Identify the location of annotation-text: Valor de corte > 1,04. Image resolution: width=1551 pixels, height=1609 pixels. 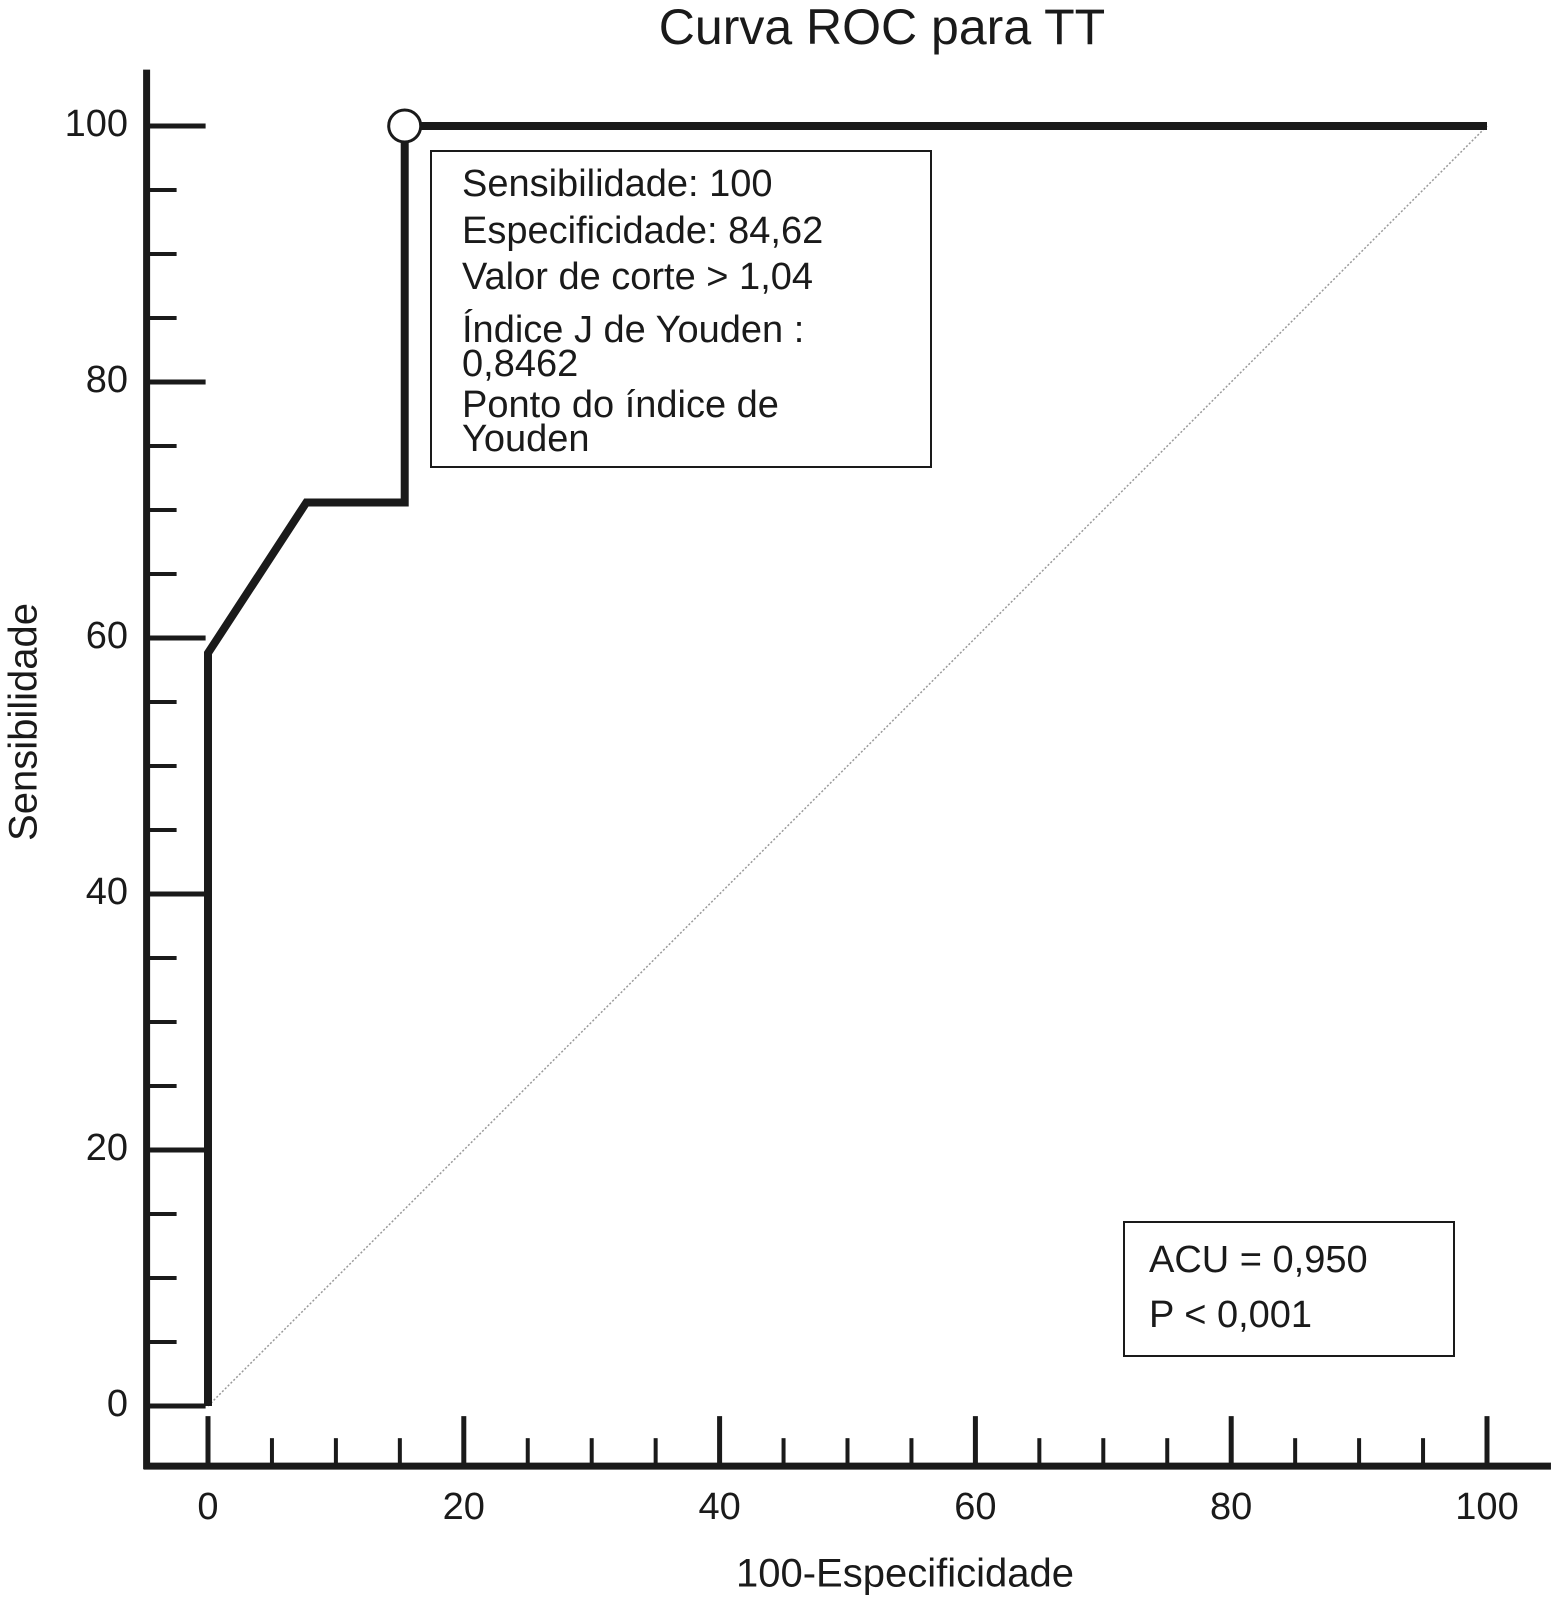
(637, 277).